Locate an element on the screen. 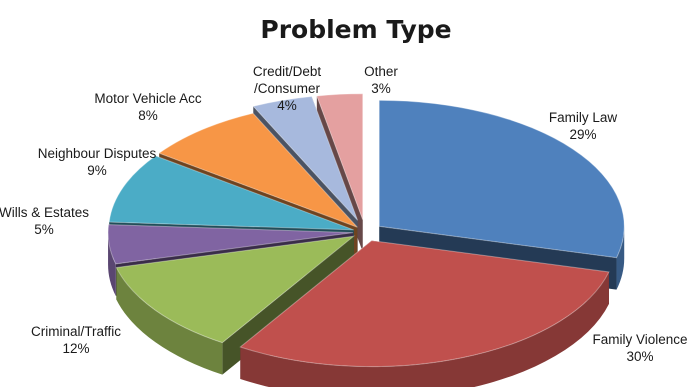 The image size is (699, 387). slice-name: Wills & Estates is located at coordinates (44, 212).